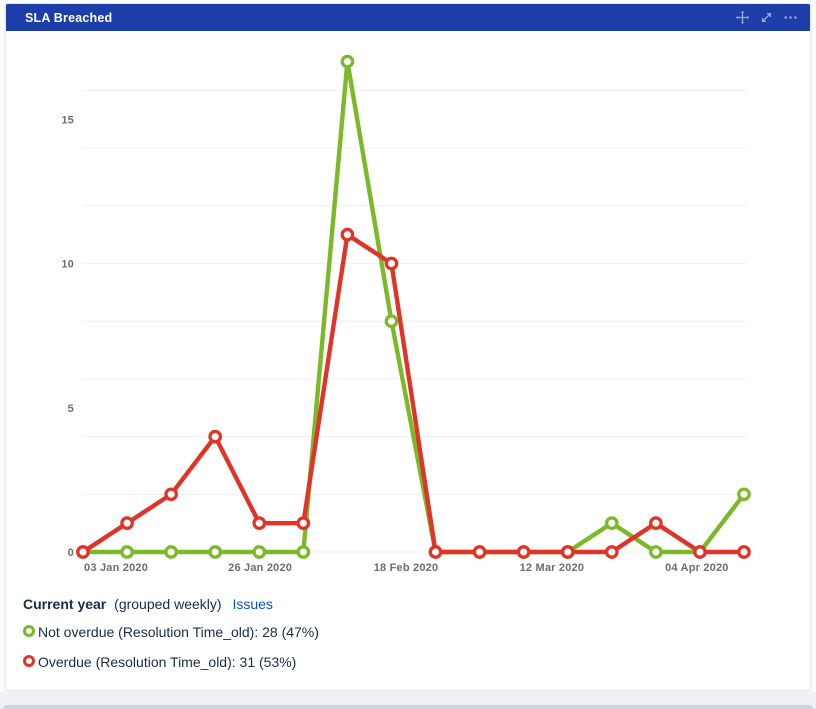 This screenshot has width=816, height=709. Describe the element at coordinates (697, 568) in the screenshot. I see `x-axis-tick-label: 04 Apr 2020` at that location.